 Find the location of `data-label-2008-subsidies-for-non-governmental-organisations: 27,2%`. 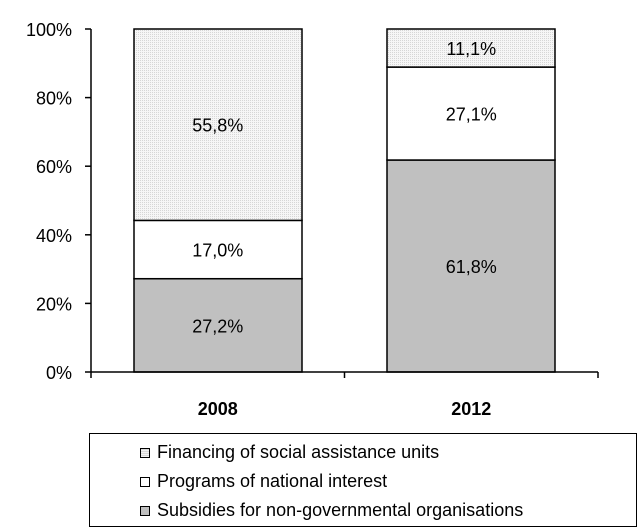

data-label-2008-subsidies-for-non-governmental-organisations: 27,2% is located at coordinates (217, 326).